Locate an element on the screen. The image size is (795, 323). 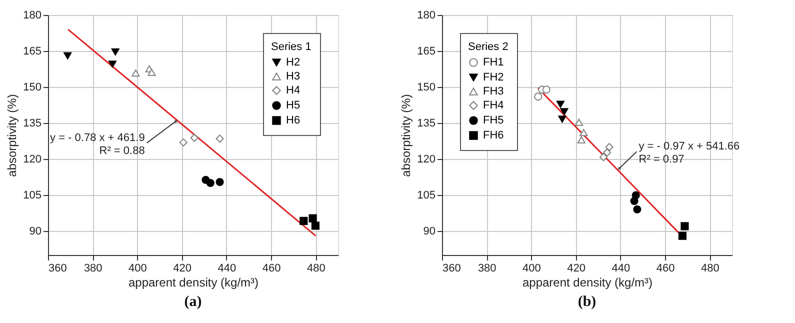
annotation: y = - 0.78 x + 461.9 R² = 0.88 is located at coordinates (97, 144).